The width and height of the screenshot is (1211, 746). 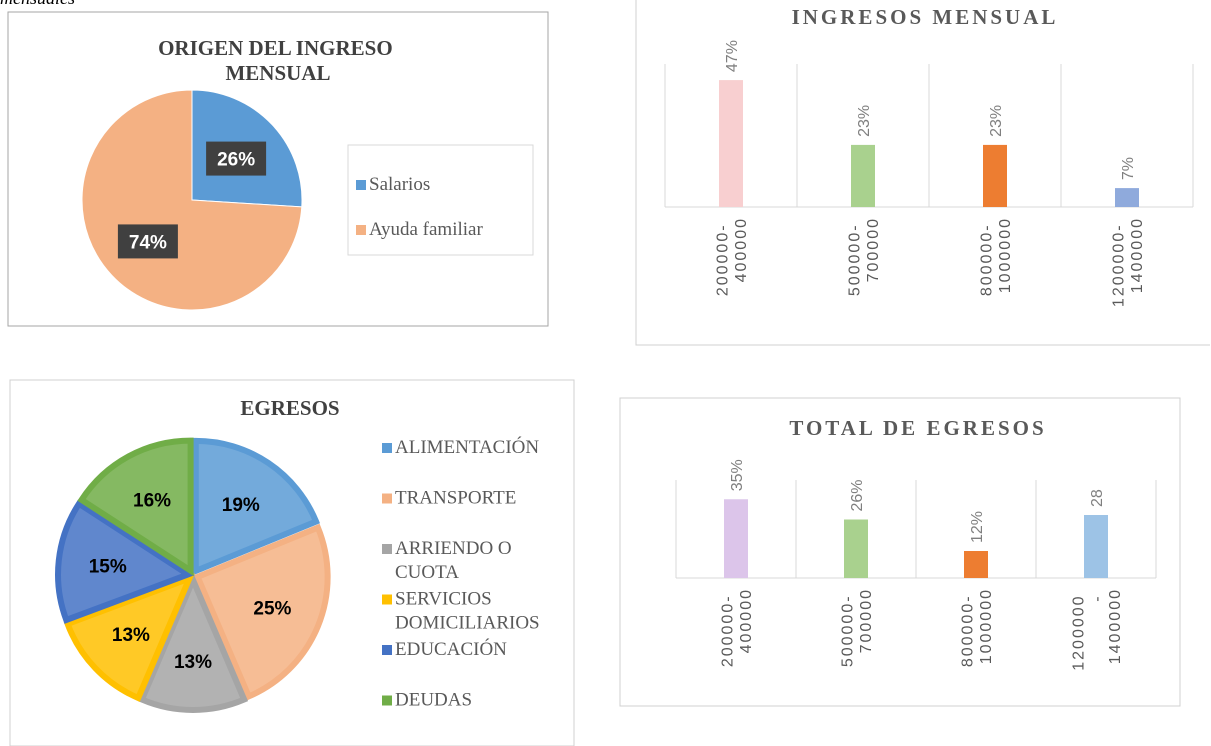 I want to click on data-label: 19%, so click(x=241, y=505).